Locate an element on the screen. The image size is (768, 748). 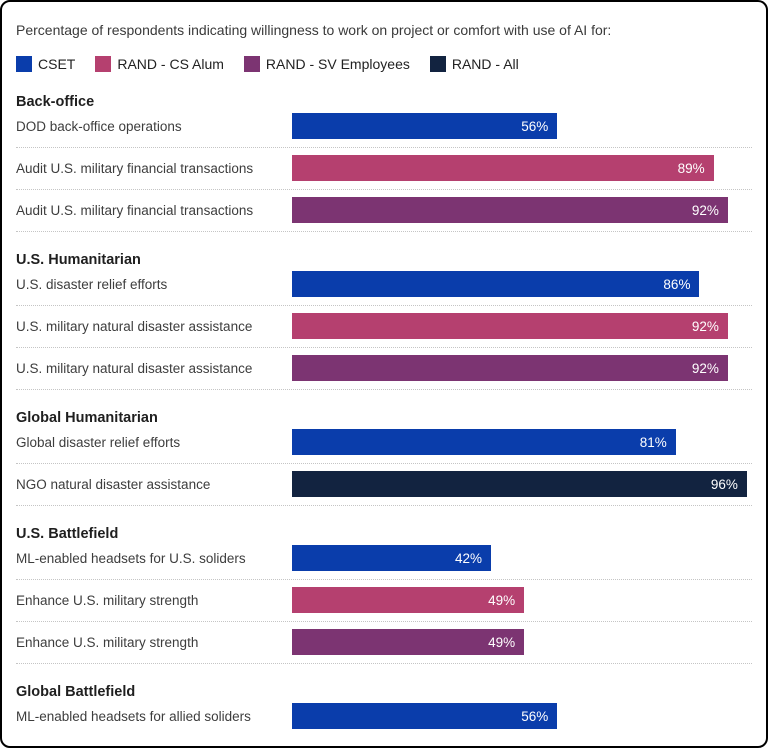
row-label: Global disaster relief efforts is located at coordinates (98, 442).